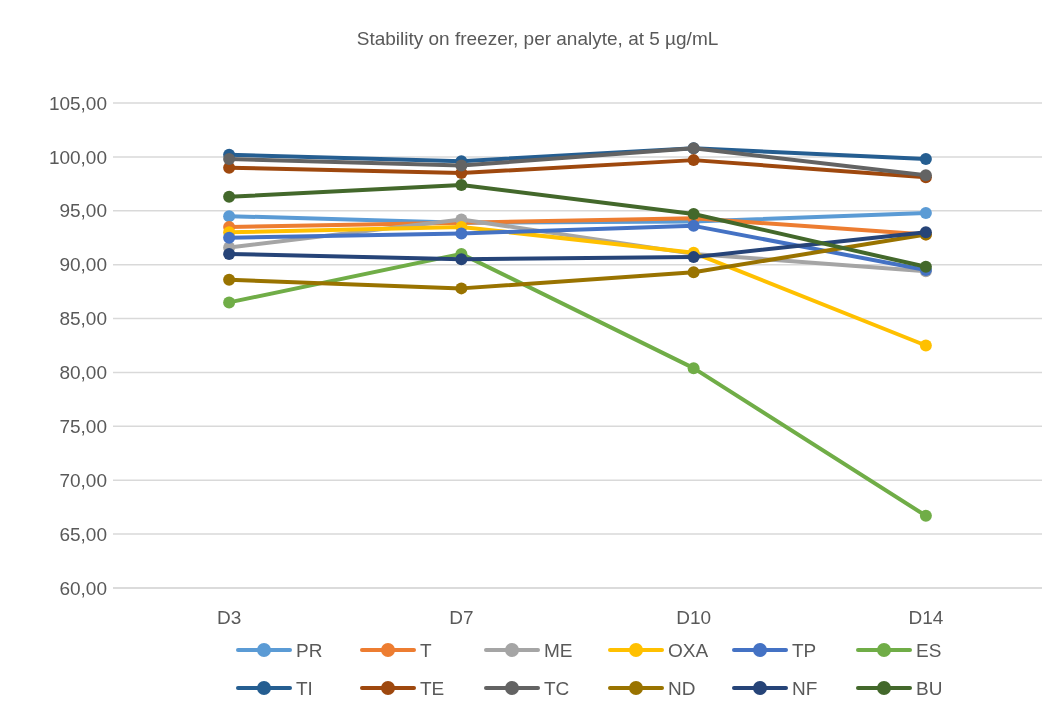 Image resolution: width=1054 pixels, height=716 pixels. I want to click on legend-label: TI, so click(304, 688).